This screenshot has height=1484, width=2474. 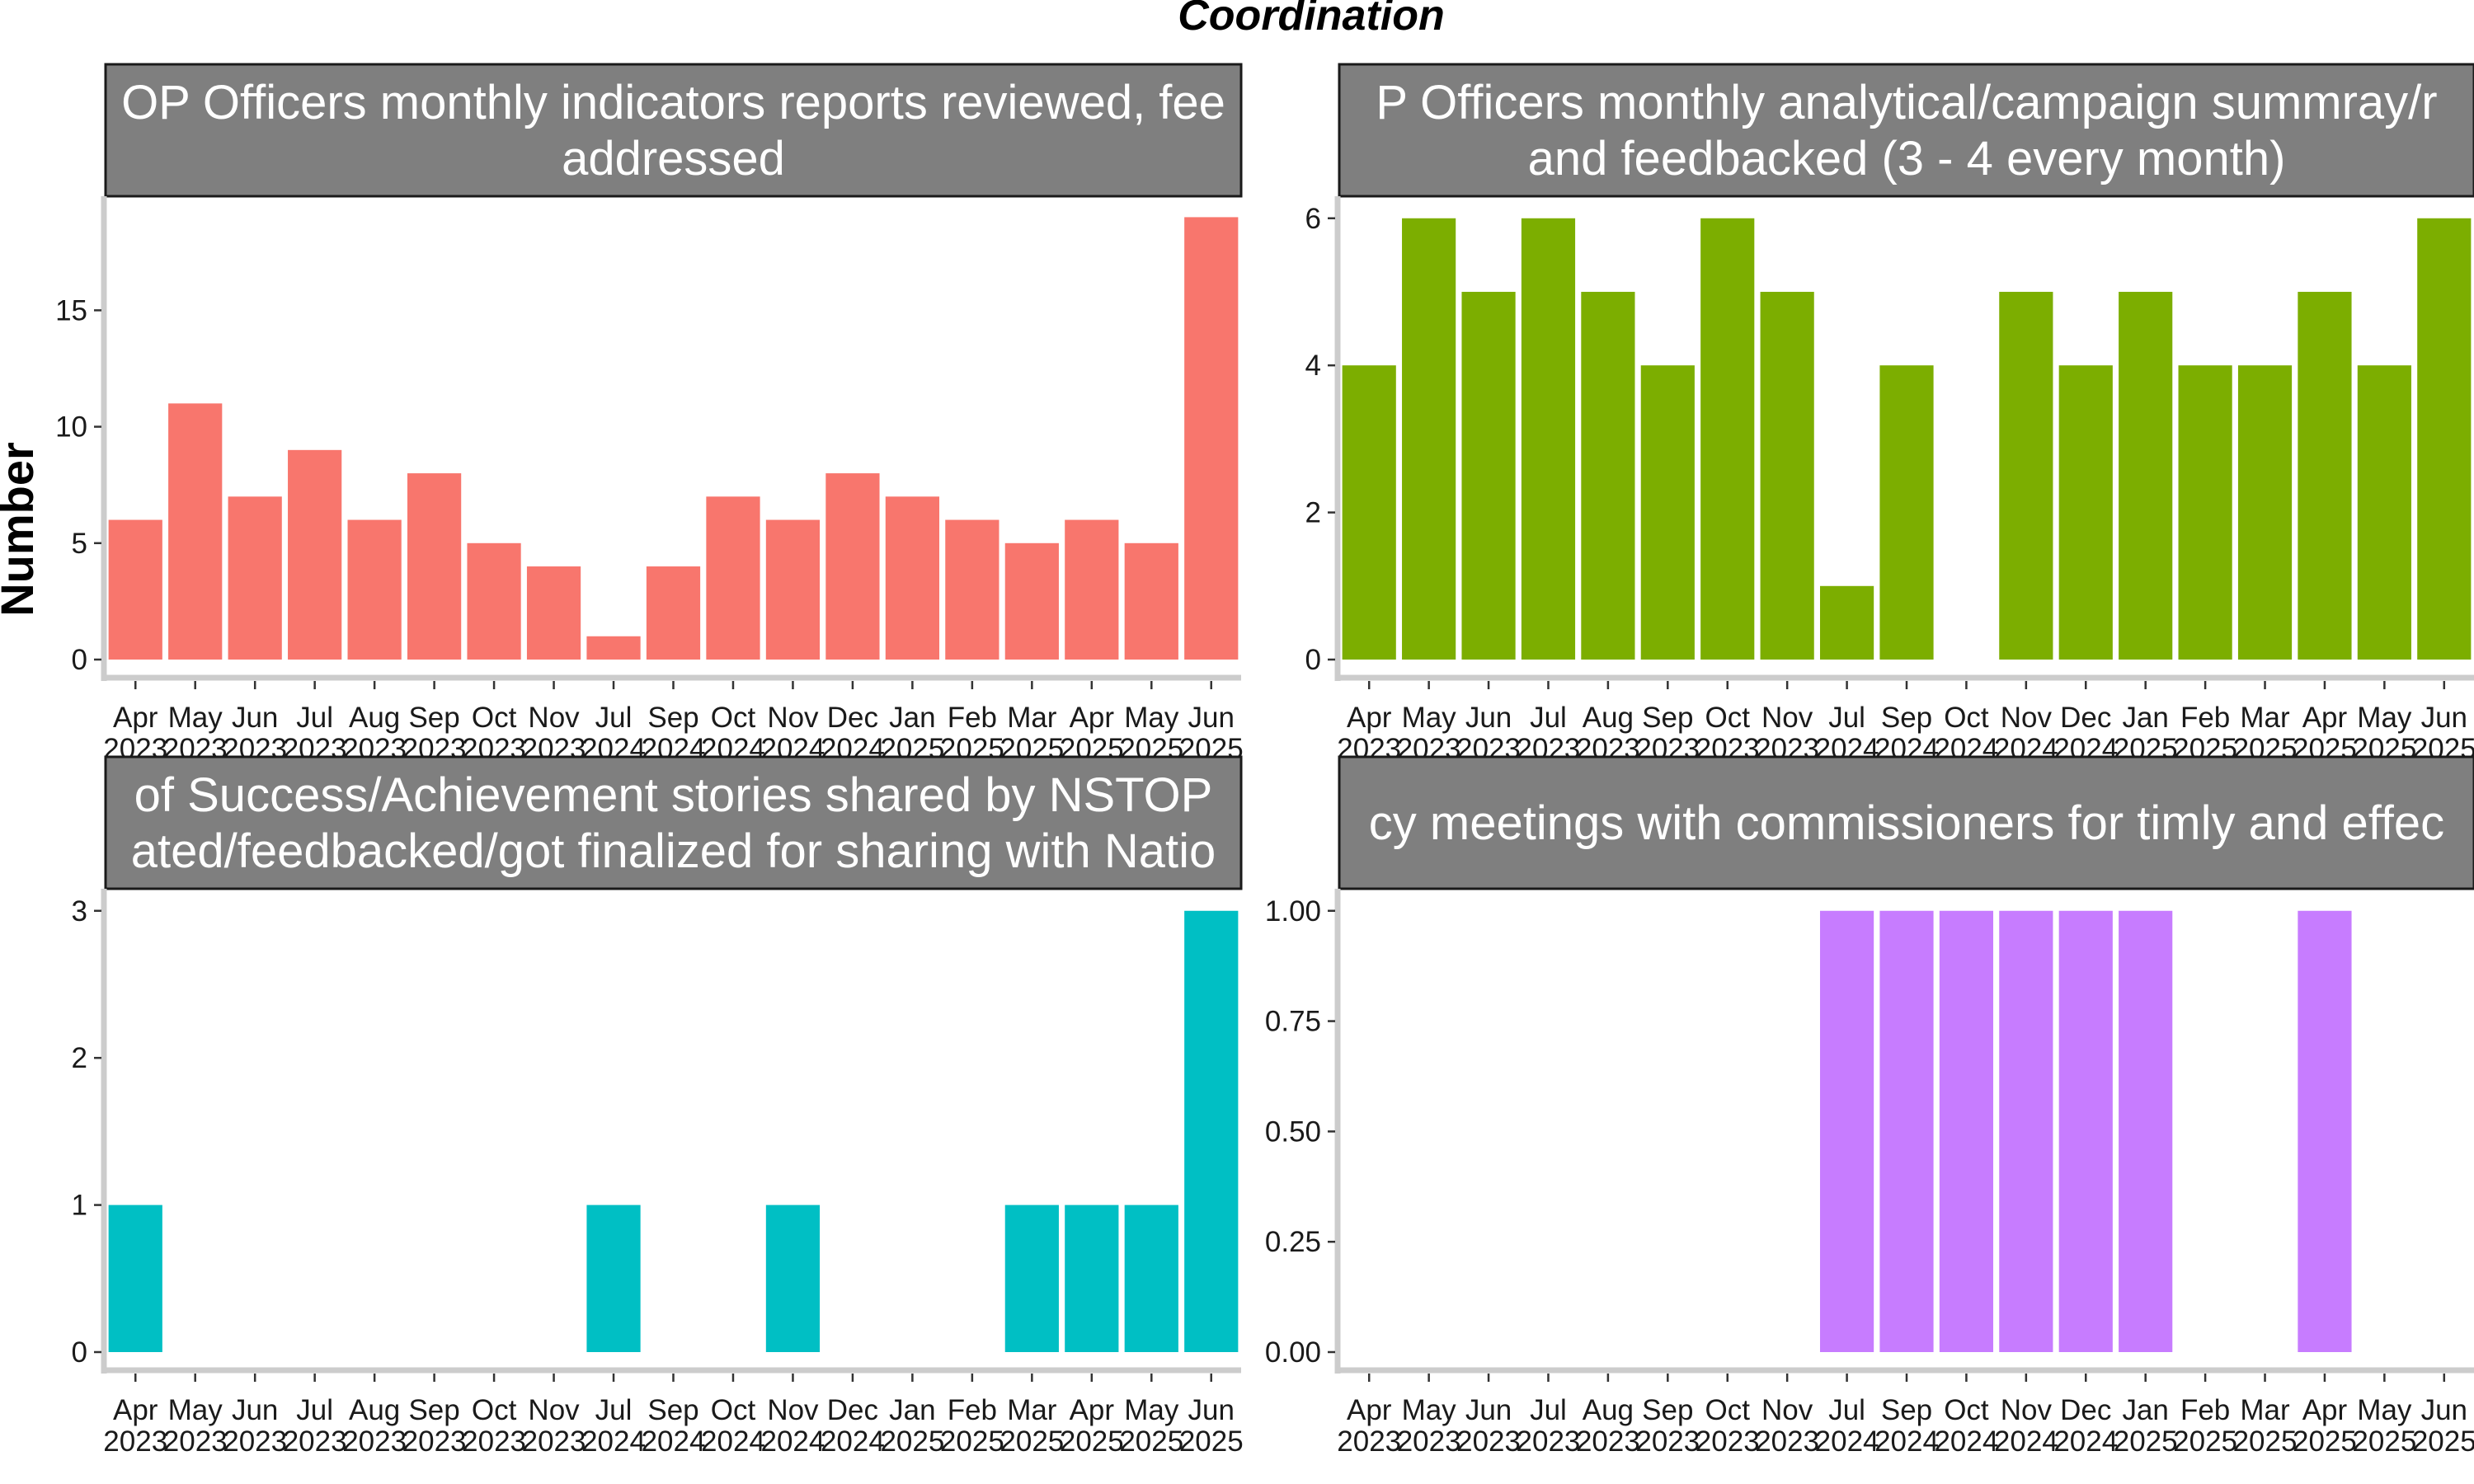 What do you see at coordinates (2265, 1426) in the screenshot?
I see `x-tick-label: Mar 2025` at bounding box center [2265, 1426].